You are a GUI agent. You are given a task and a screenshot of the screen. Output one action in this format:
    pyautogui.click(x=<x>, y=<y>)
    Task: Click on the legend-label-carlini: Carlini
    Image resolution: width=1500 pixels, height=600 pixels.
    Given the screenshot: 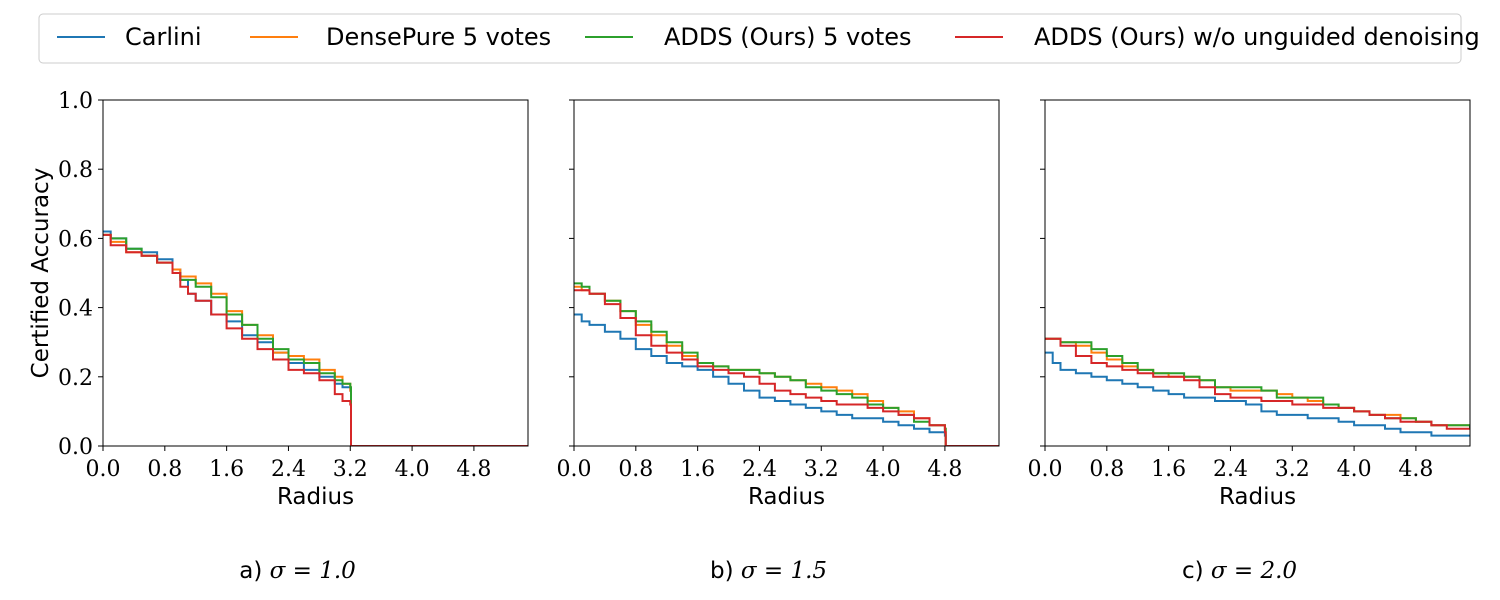 What is the action you would take?
    pyautogui.click(x=163, y=37)
    